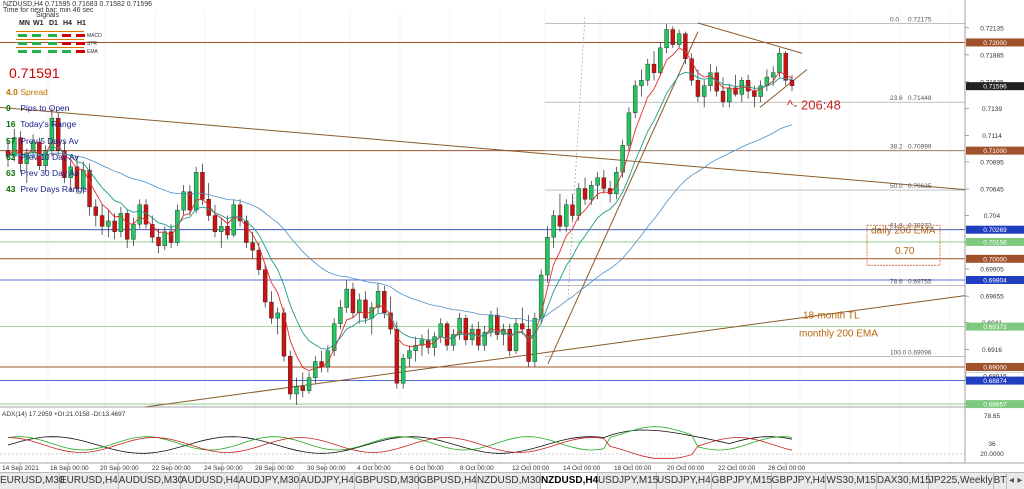 The height and width of the screenshot is (489, 1024). I want to click on chart-tab-dax30-m15: DAX30,M15, so click(904, 481).